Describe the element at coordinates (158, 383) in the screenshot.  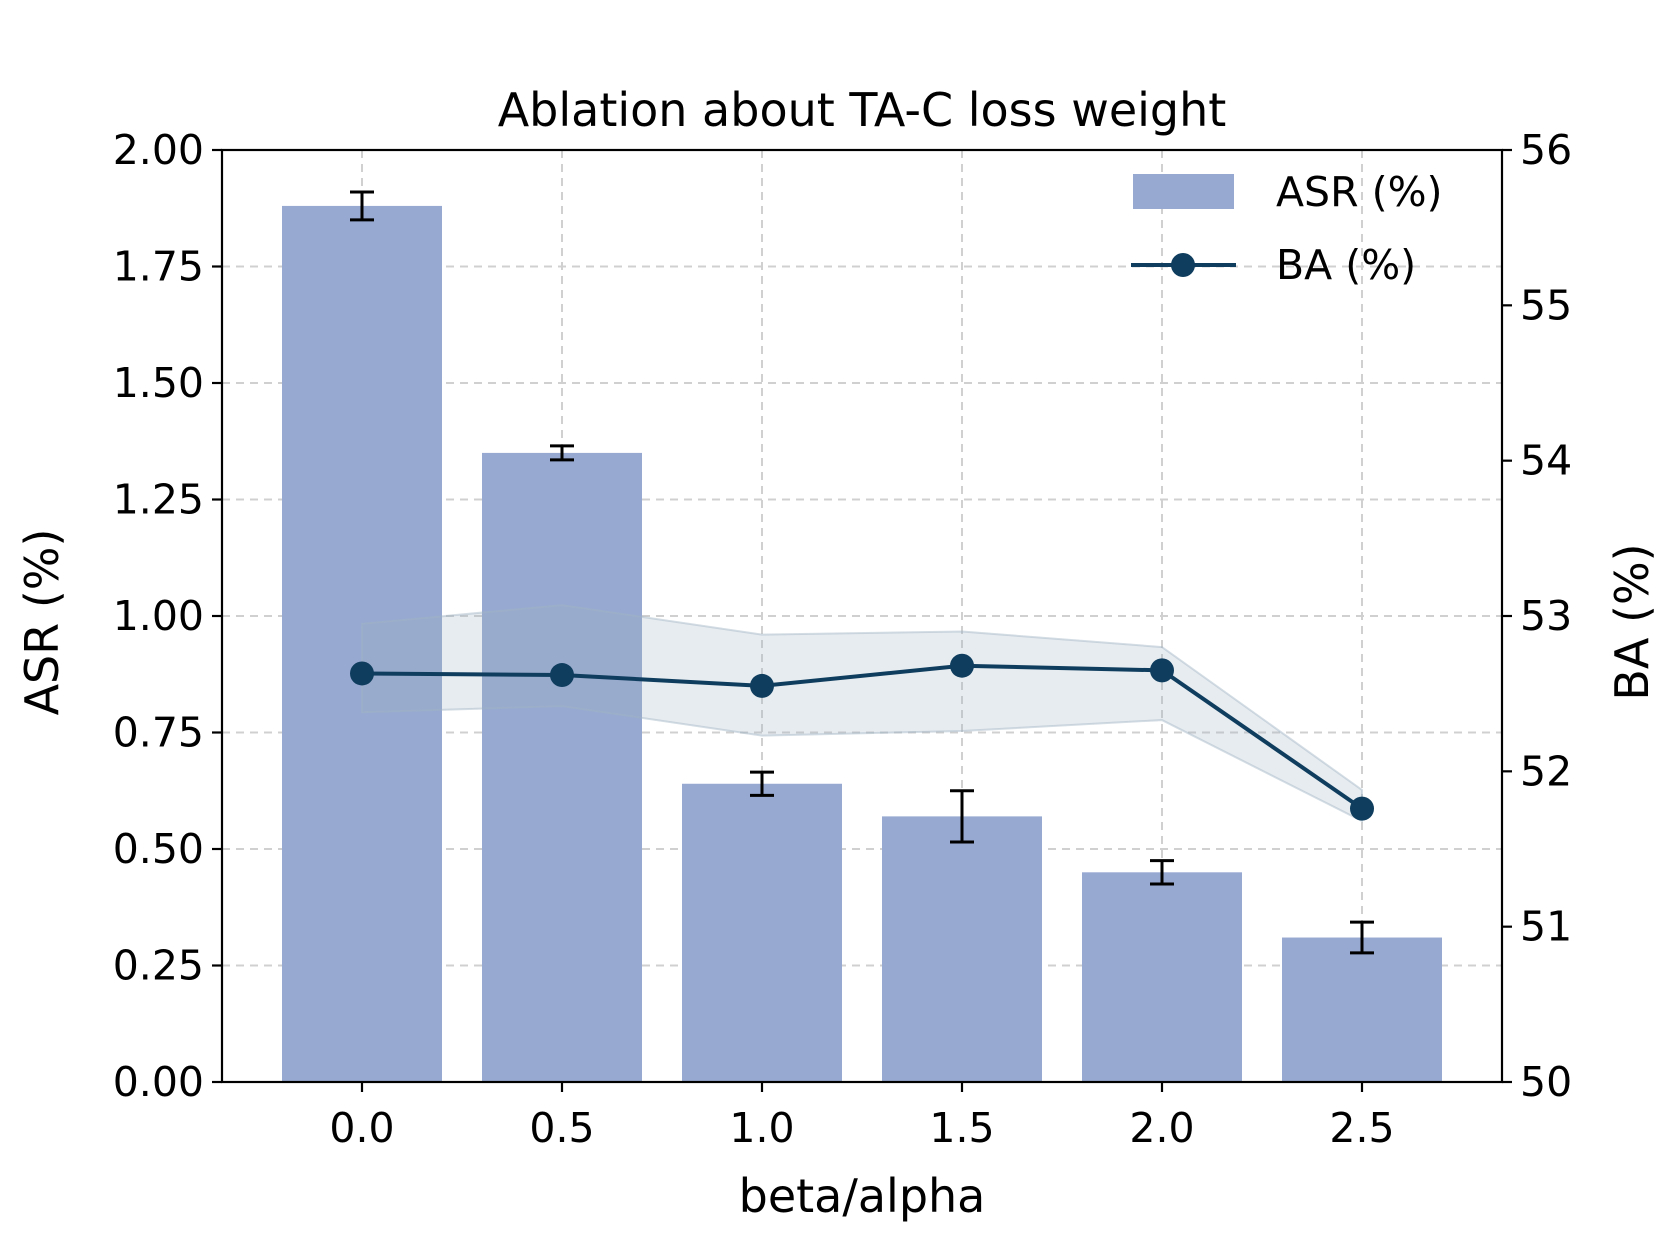
I see `y-tick-label: 1.50` at that location.